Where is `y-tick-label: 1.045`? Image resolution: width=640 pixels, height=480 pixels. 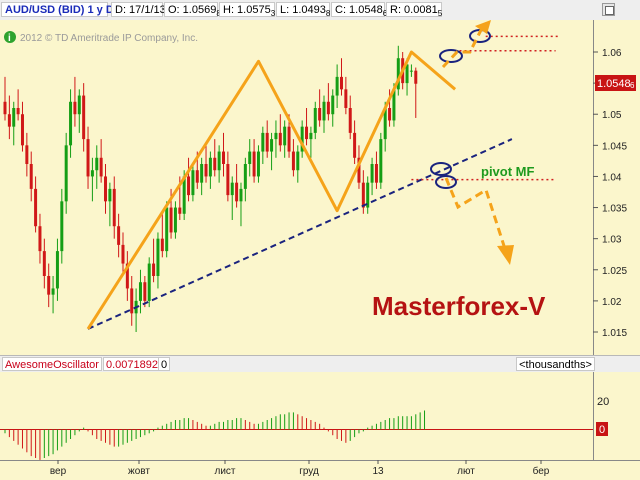 y-tick-label: 1.045 is located at coordinates (614, 146).